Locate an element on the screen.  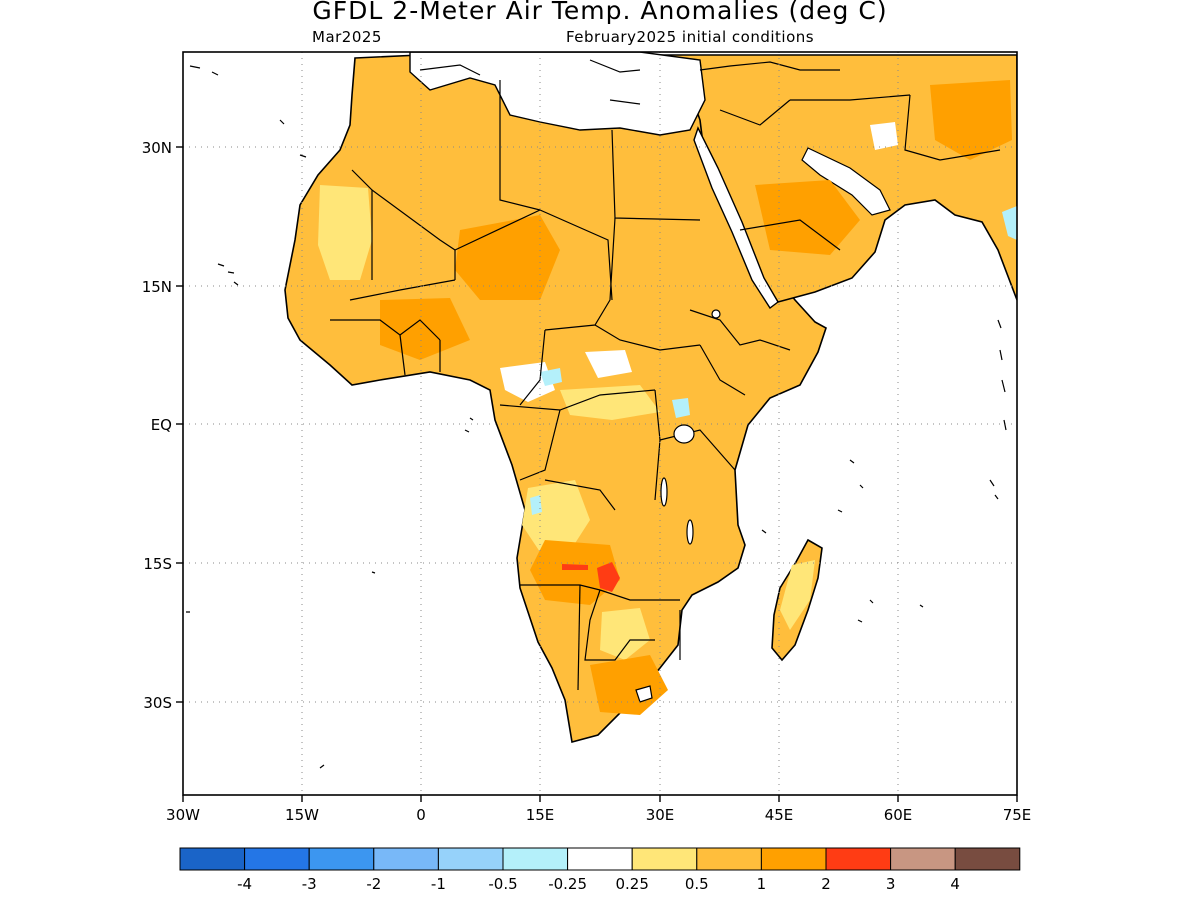
legend-label: -2 is located at coordinates (373, 884).